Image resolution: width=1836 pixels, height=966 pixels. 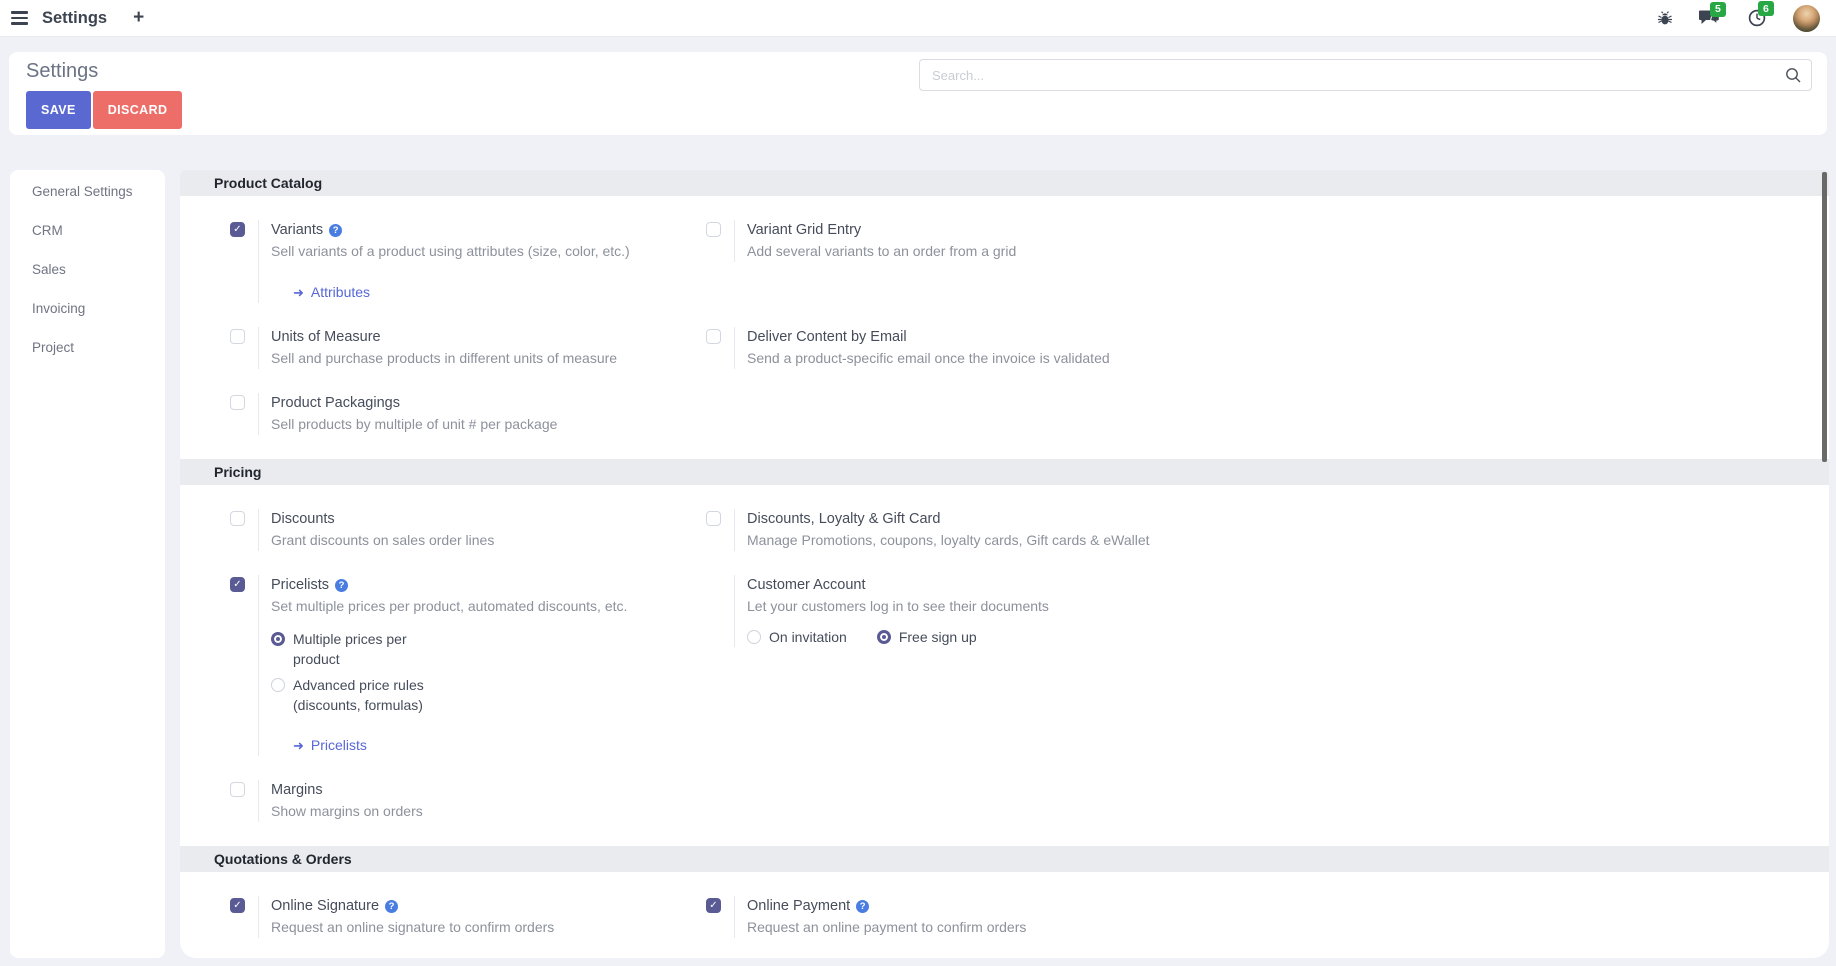 I want to click on sidebar-item-general-settings: General Settings, so click(x=82, y=191).